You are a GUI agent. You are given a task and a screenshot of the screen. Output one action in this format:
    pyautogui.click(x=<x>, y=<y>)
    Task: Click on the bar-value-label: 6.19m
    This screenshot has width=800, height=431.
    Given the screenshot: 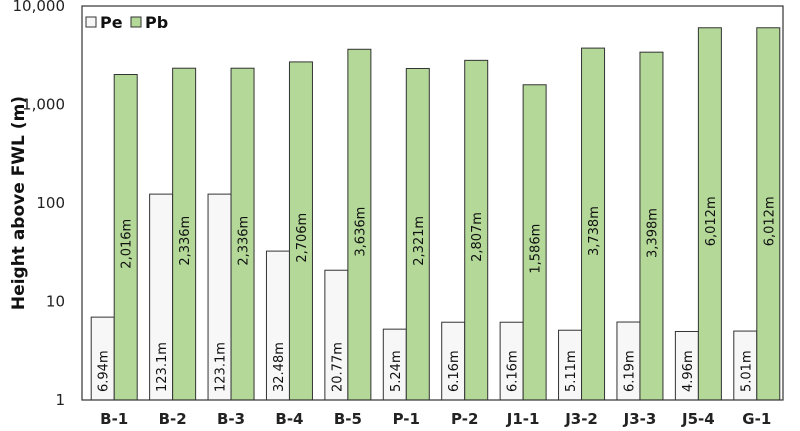 What is the action you would take?
    pyautogui.click(x=629, y=371)
    